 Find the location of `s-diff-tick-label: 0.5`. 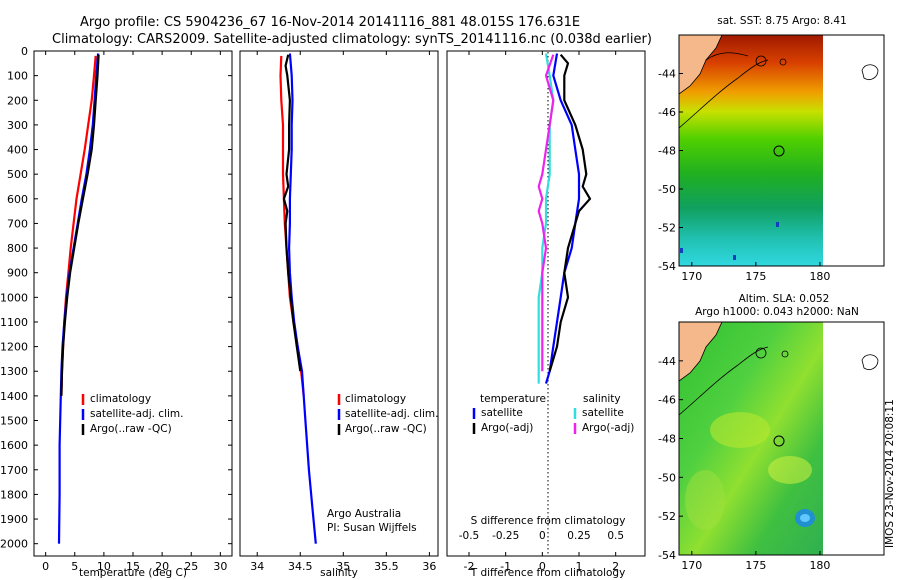

s-diff-tick-label: 0.5 is located at coordinates (615, 536).